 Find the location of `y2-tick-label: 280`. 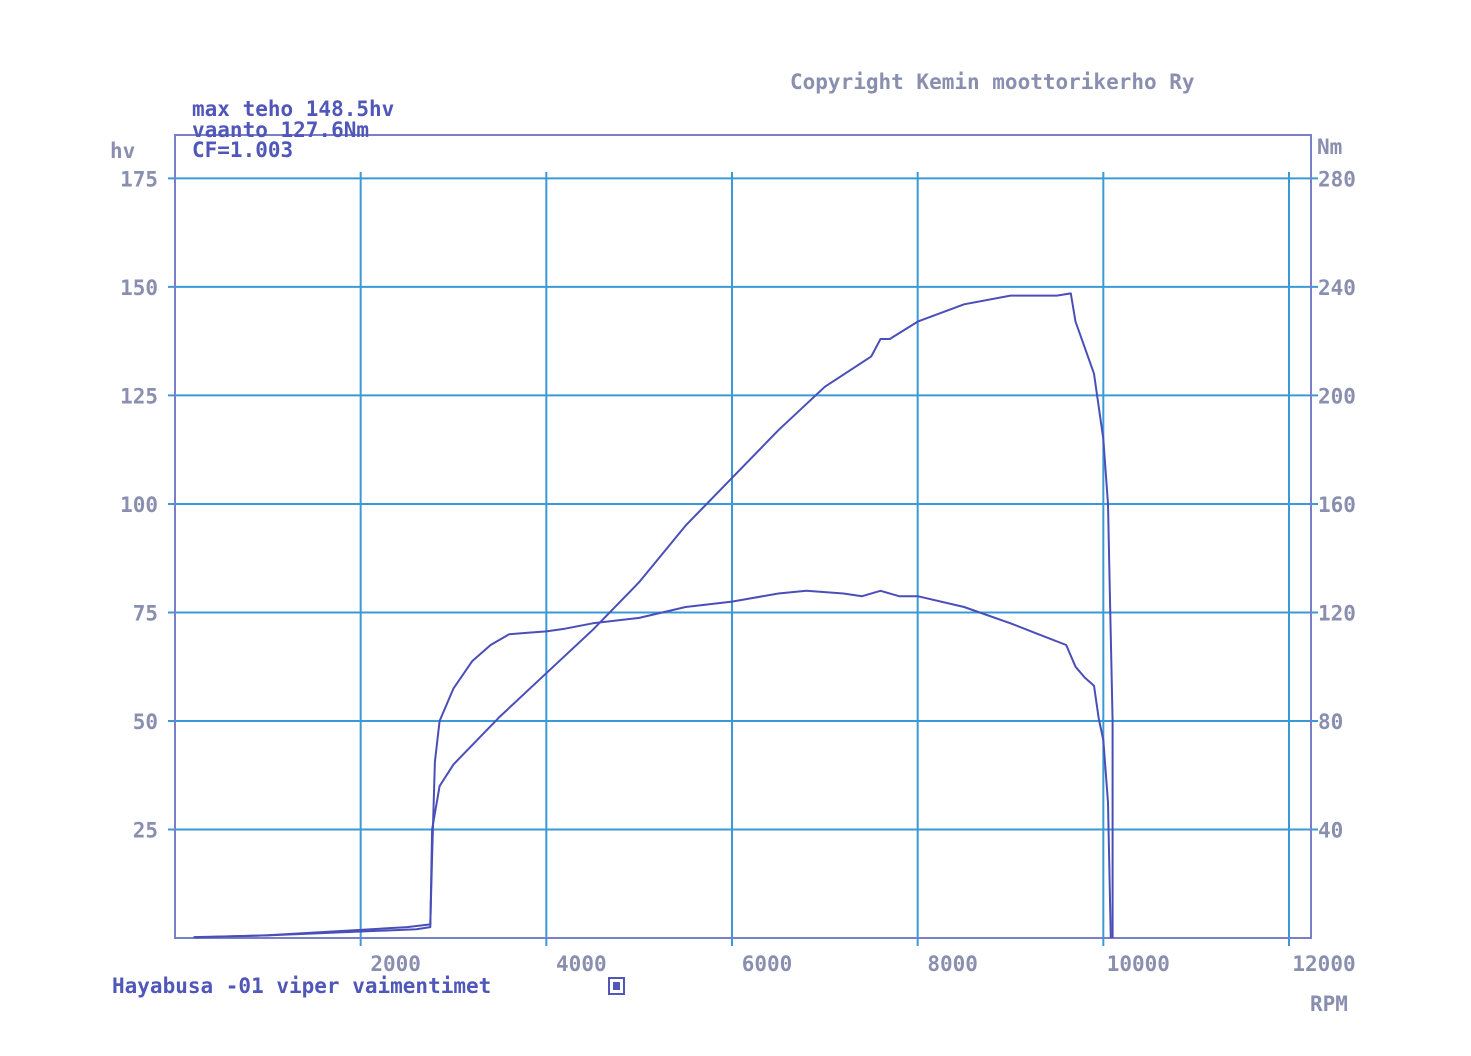

y2-tick-label: 280 is located at coordinates (1337, 179).